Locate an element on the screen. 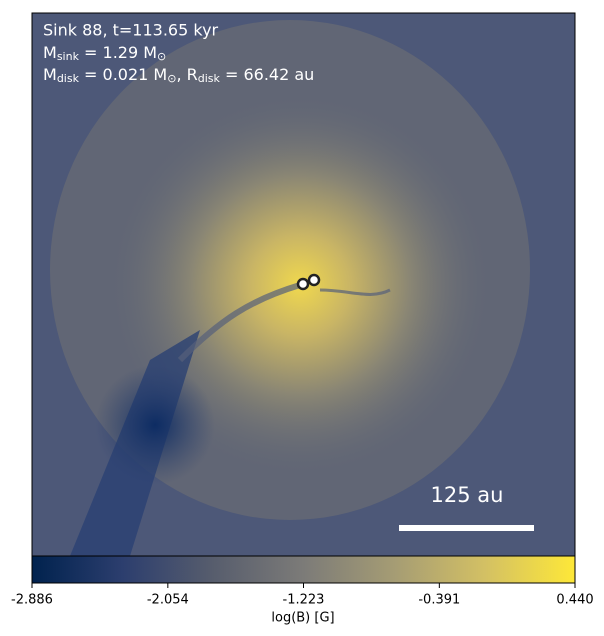  tick-label: -2.886 is located at coordinates (32, 600).